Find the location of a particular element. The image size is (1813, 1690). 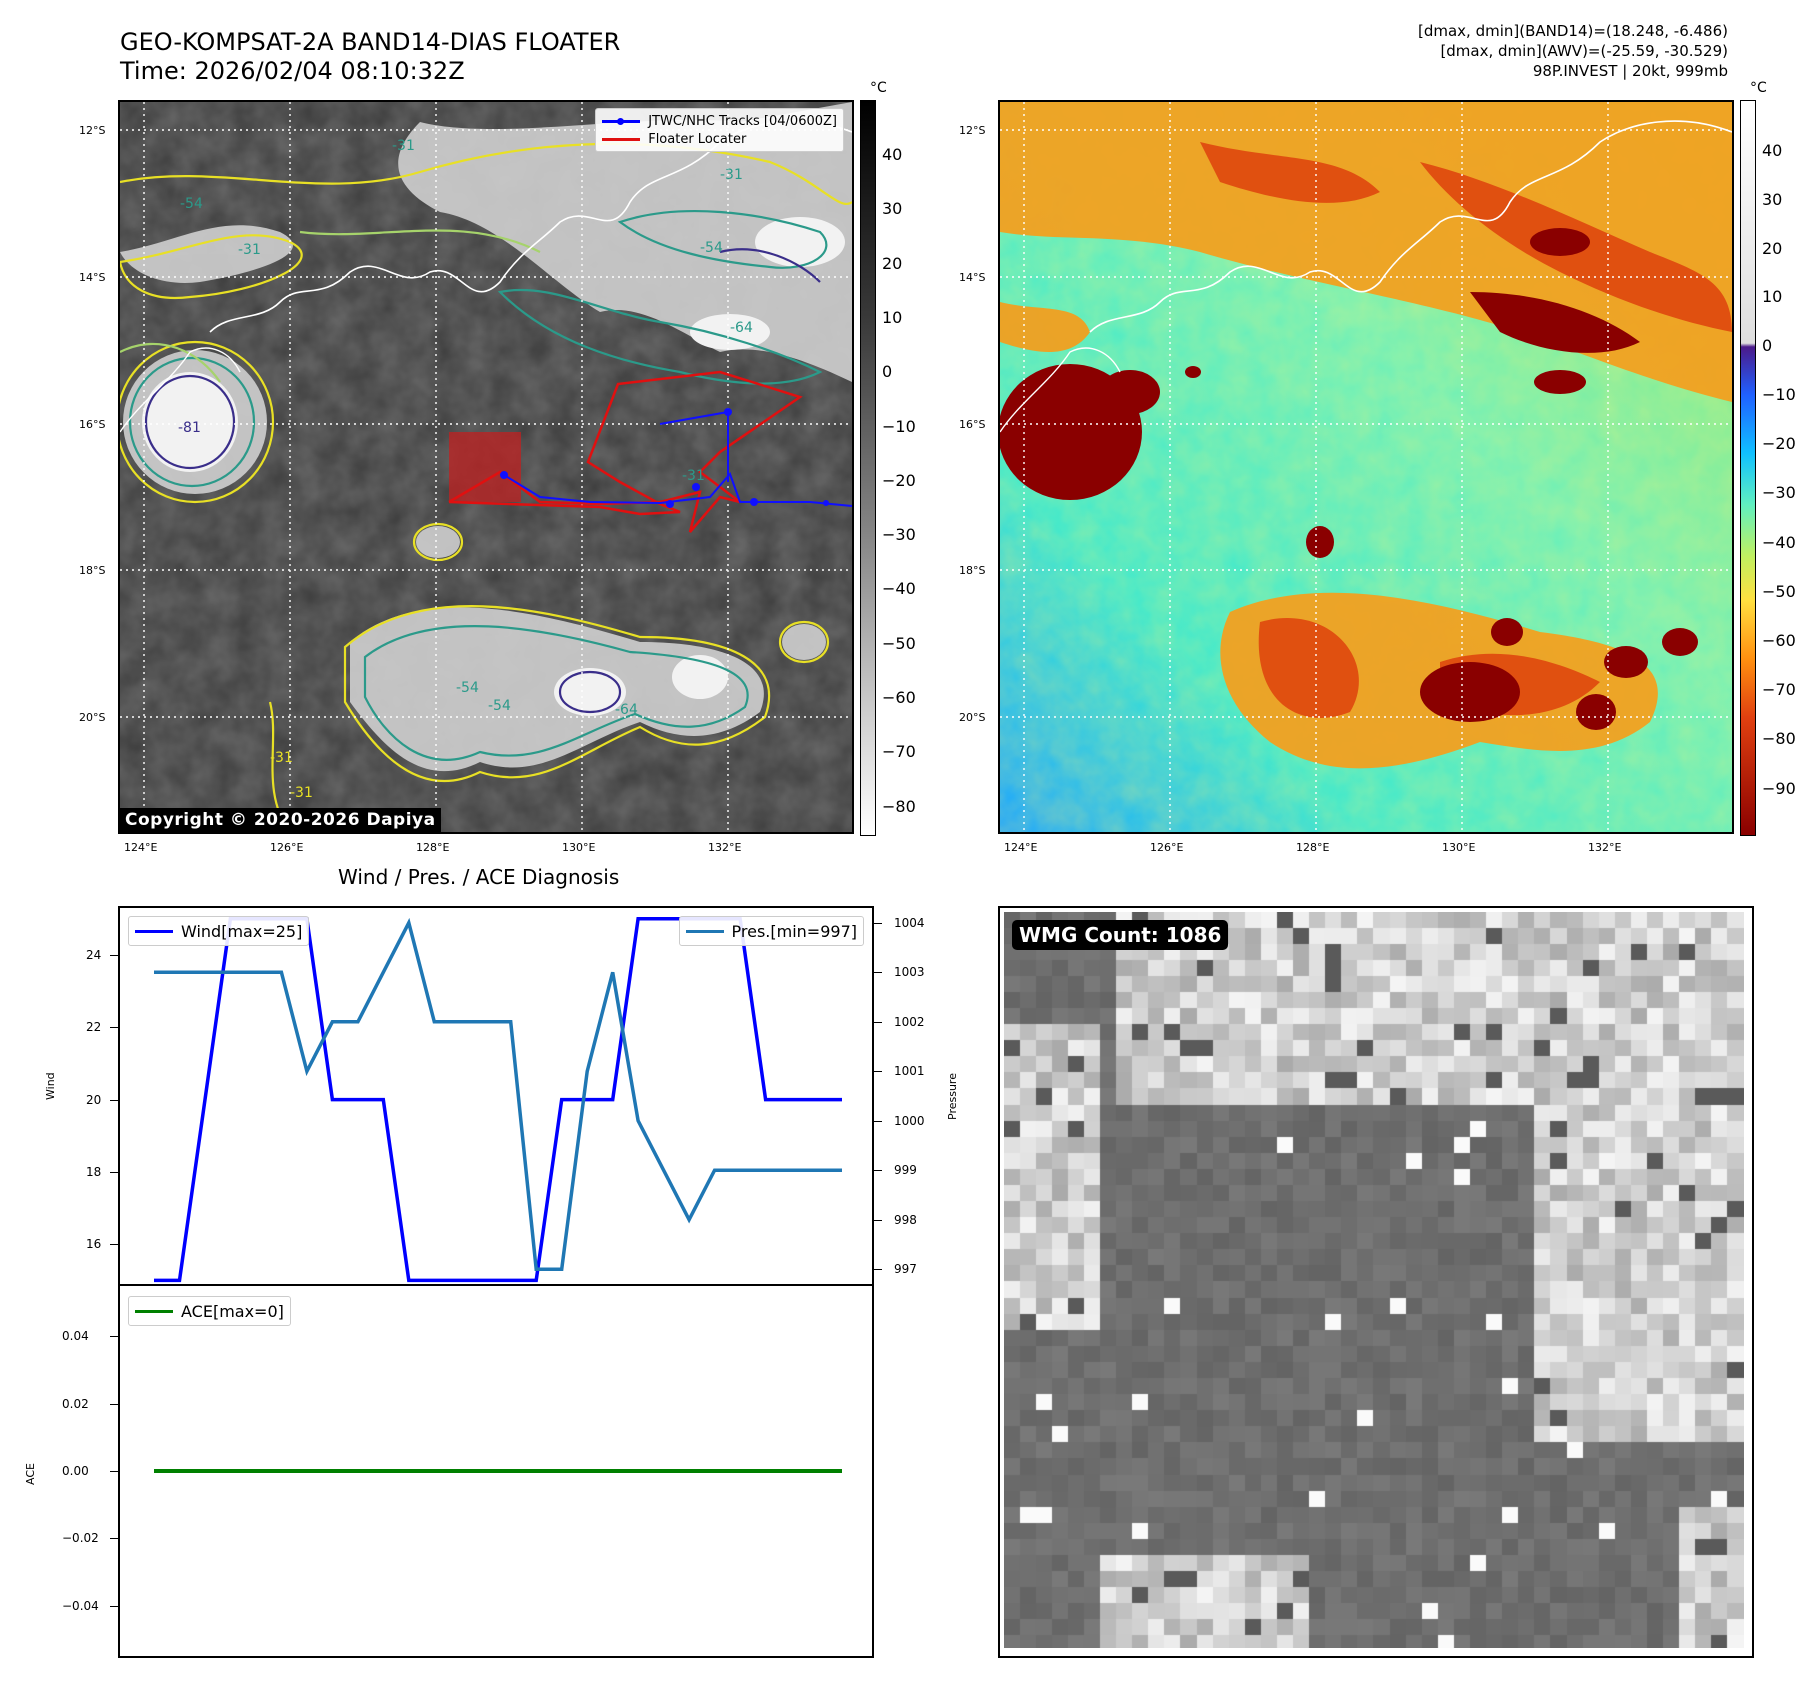

wind-tick: 18 is located at coordinates (94, 1171).